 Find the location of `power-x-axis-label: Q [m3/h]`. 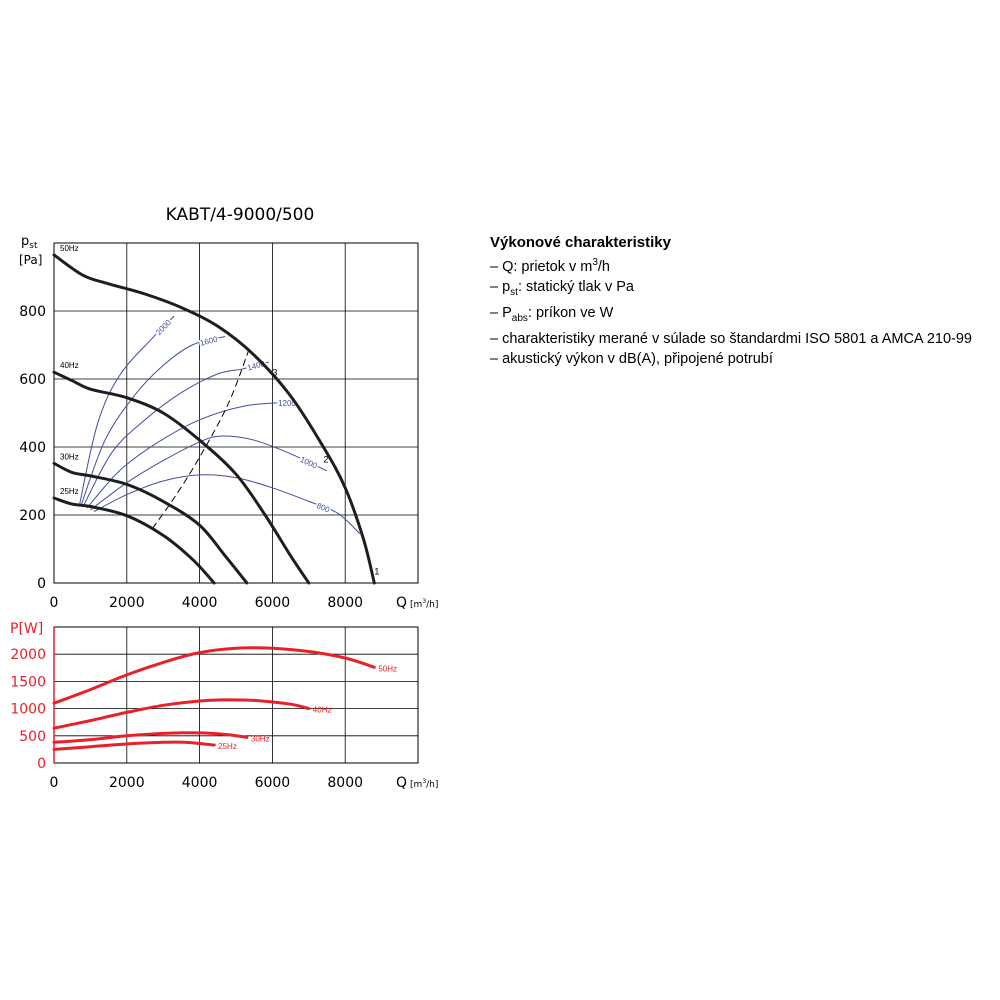

power-x-axis-label: Q [m3/h] is located at coordinates (417, 783).